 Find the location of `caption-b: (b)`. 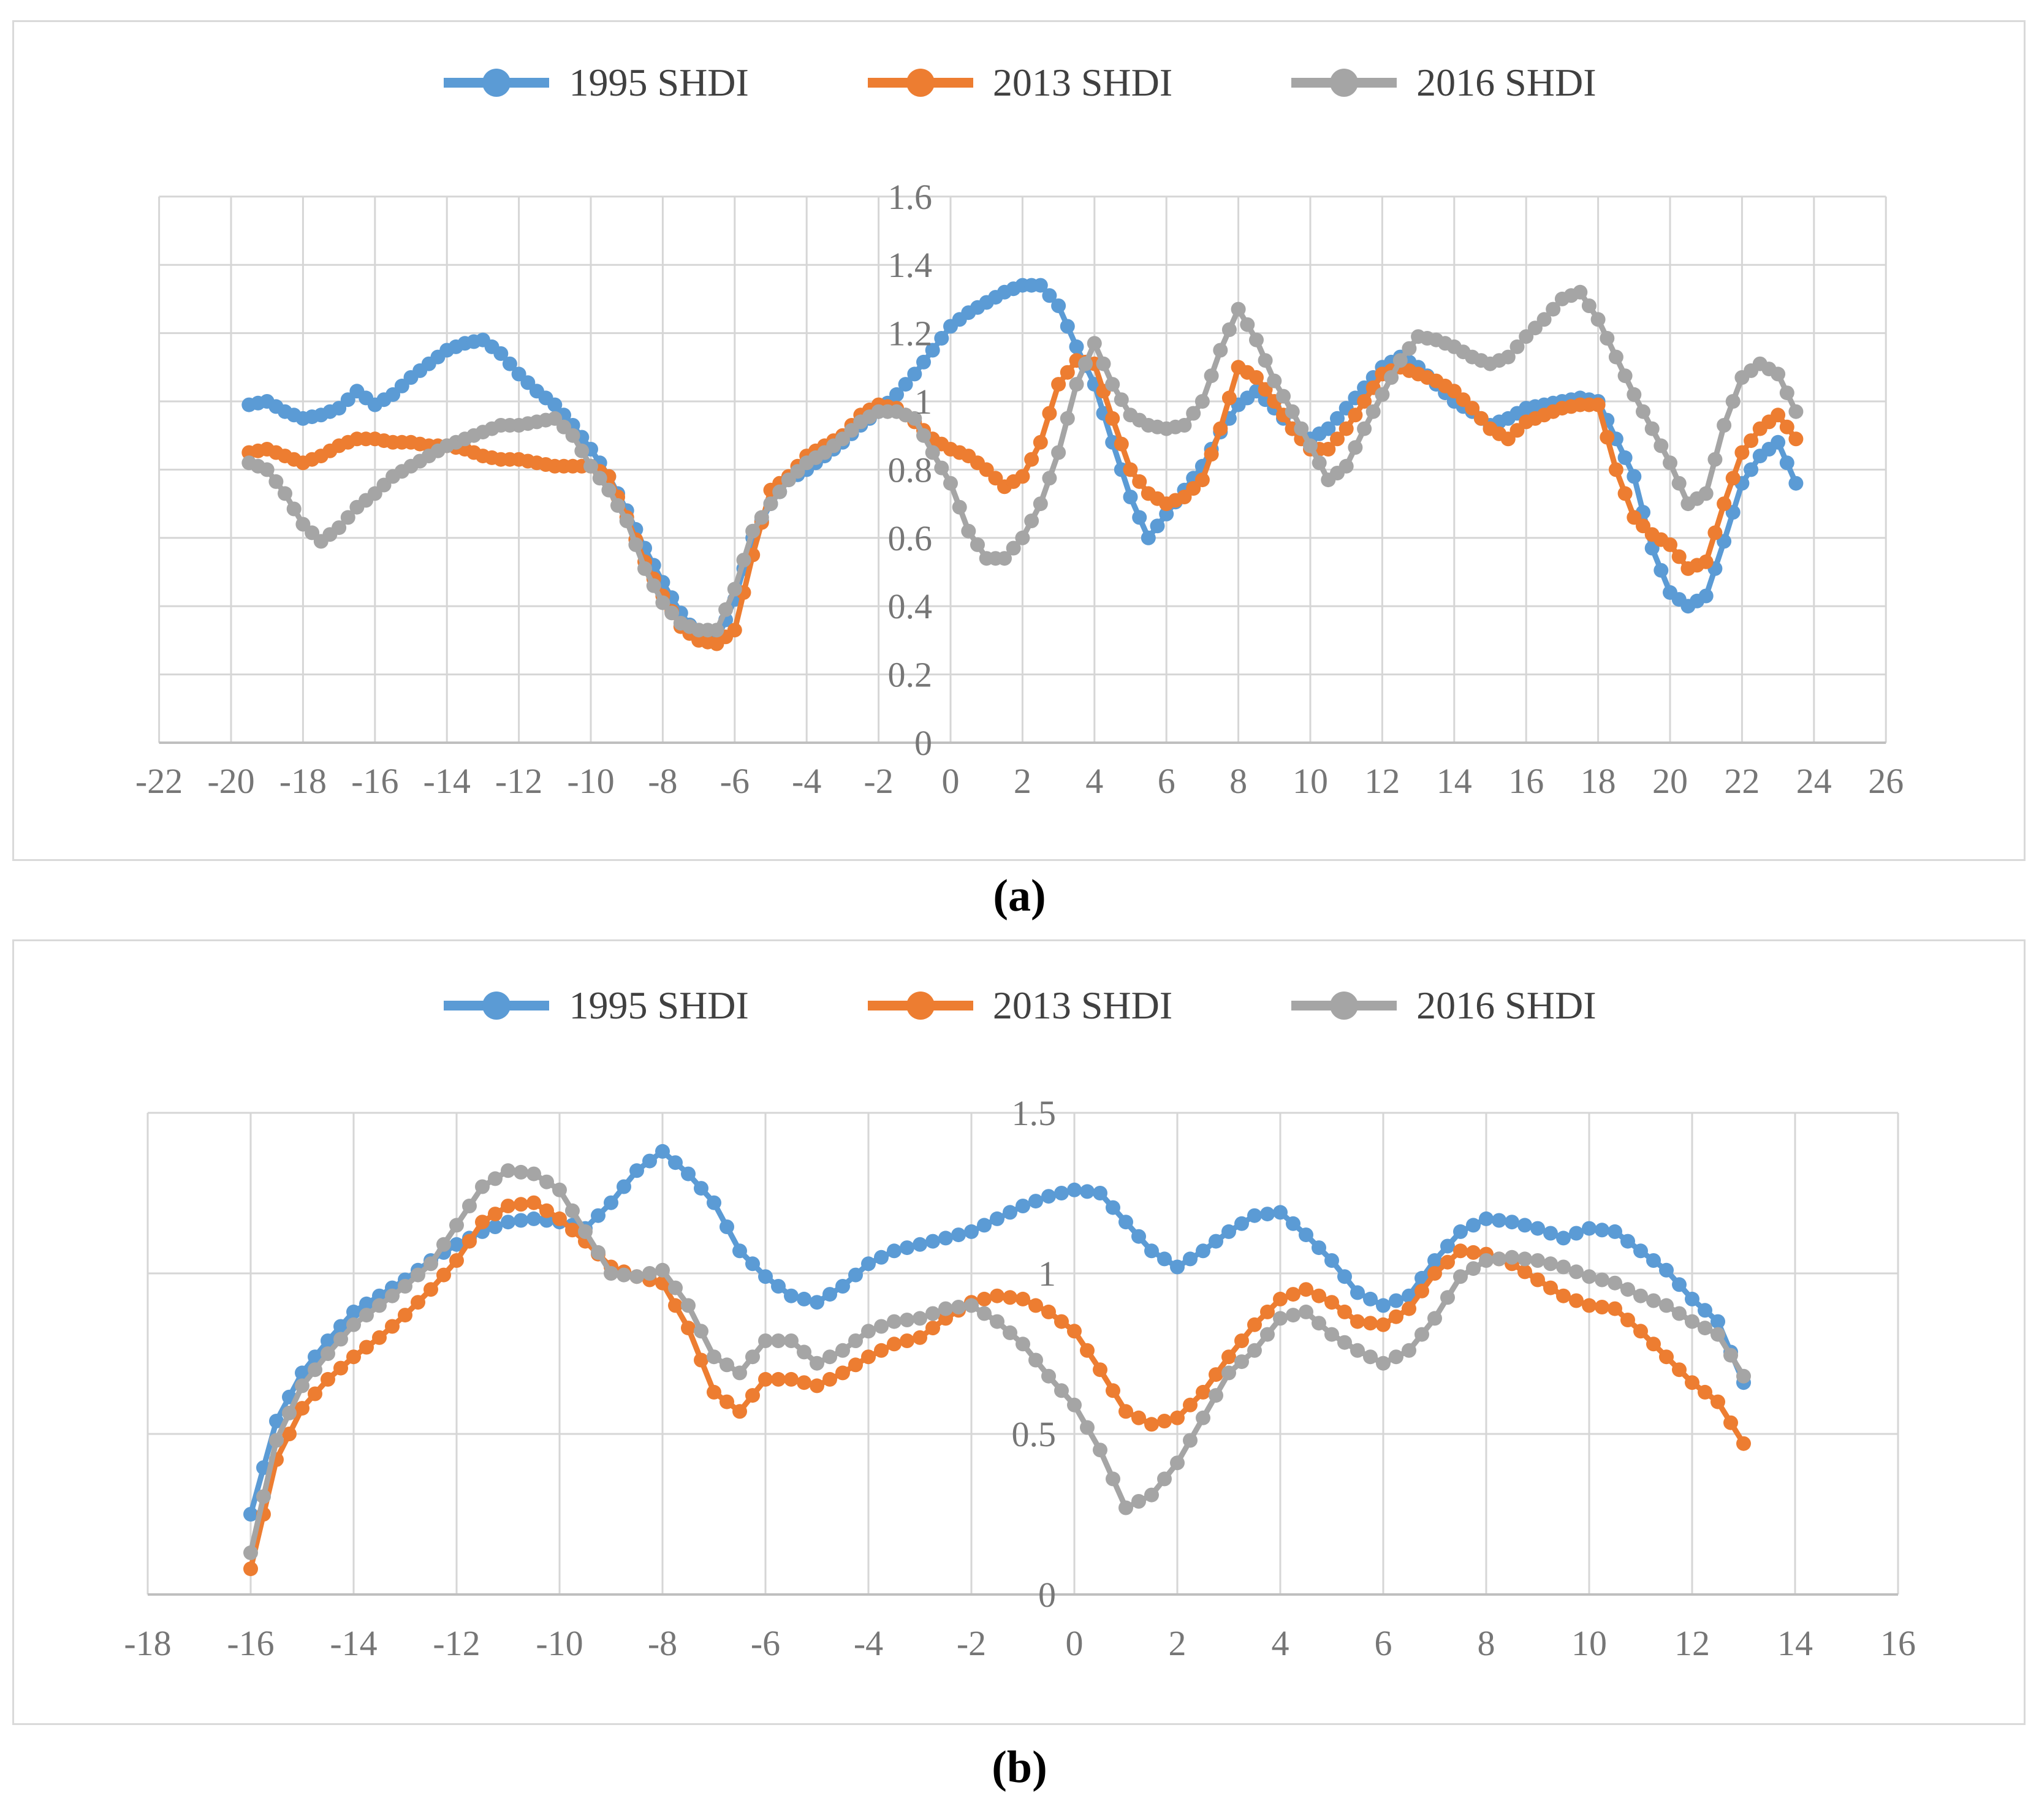

caption-b: (b) is located at coordinates (1019, 1767).